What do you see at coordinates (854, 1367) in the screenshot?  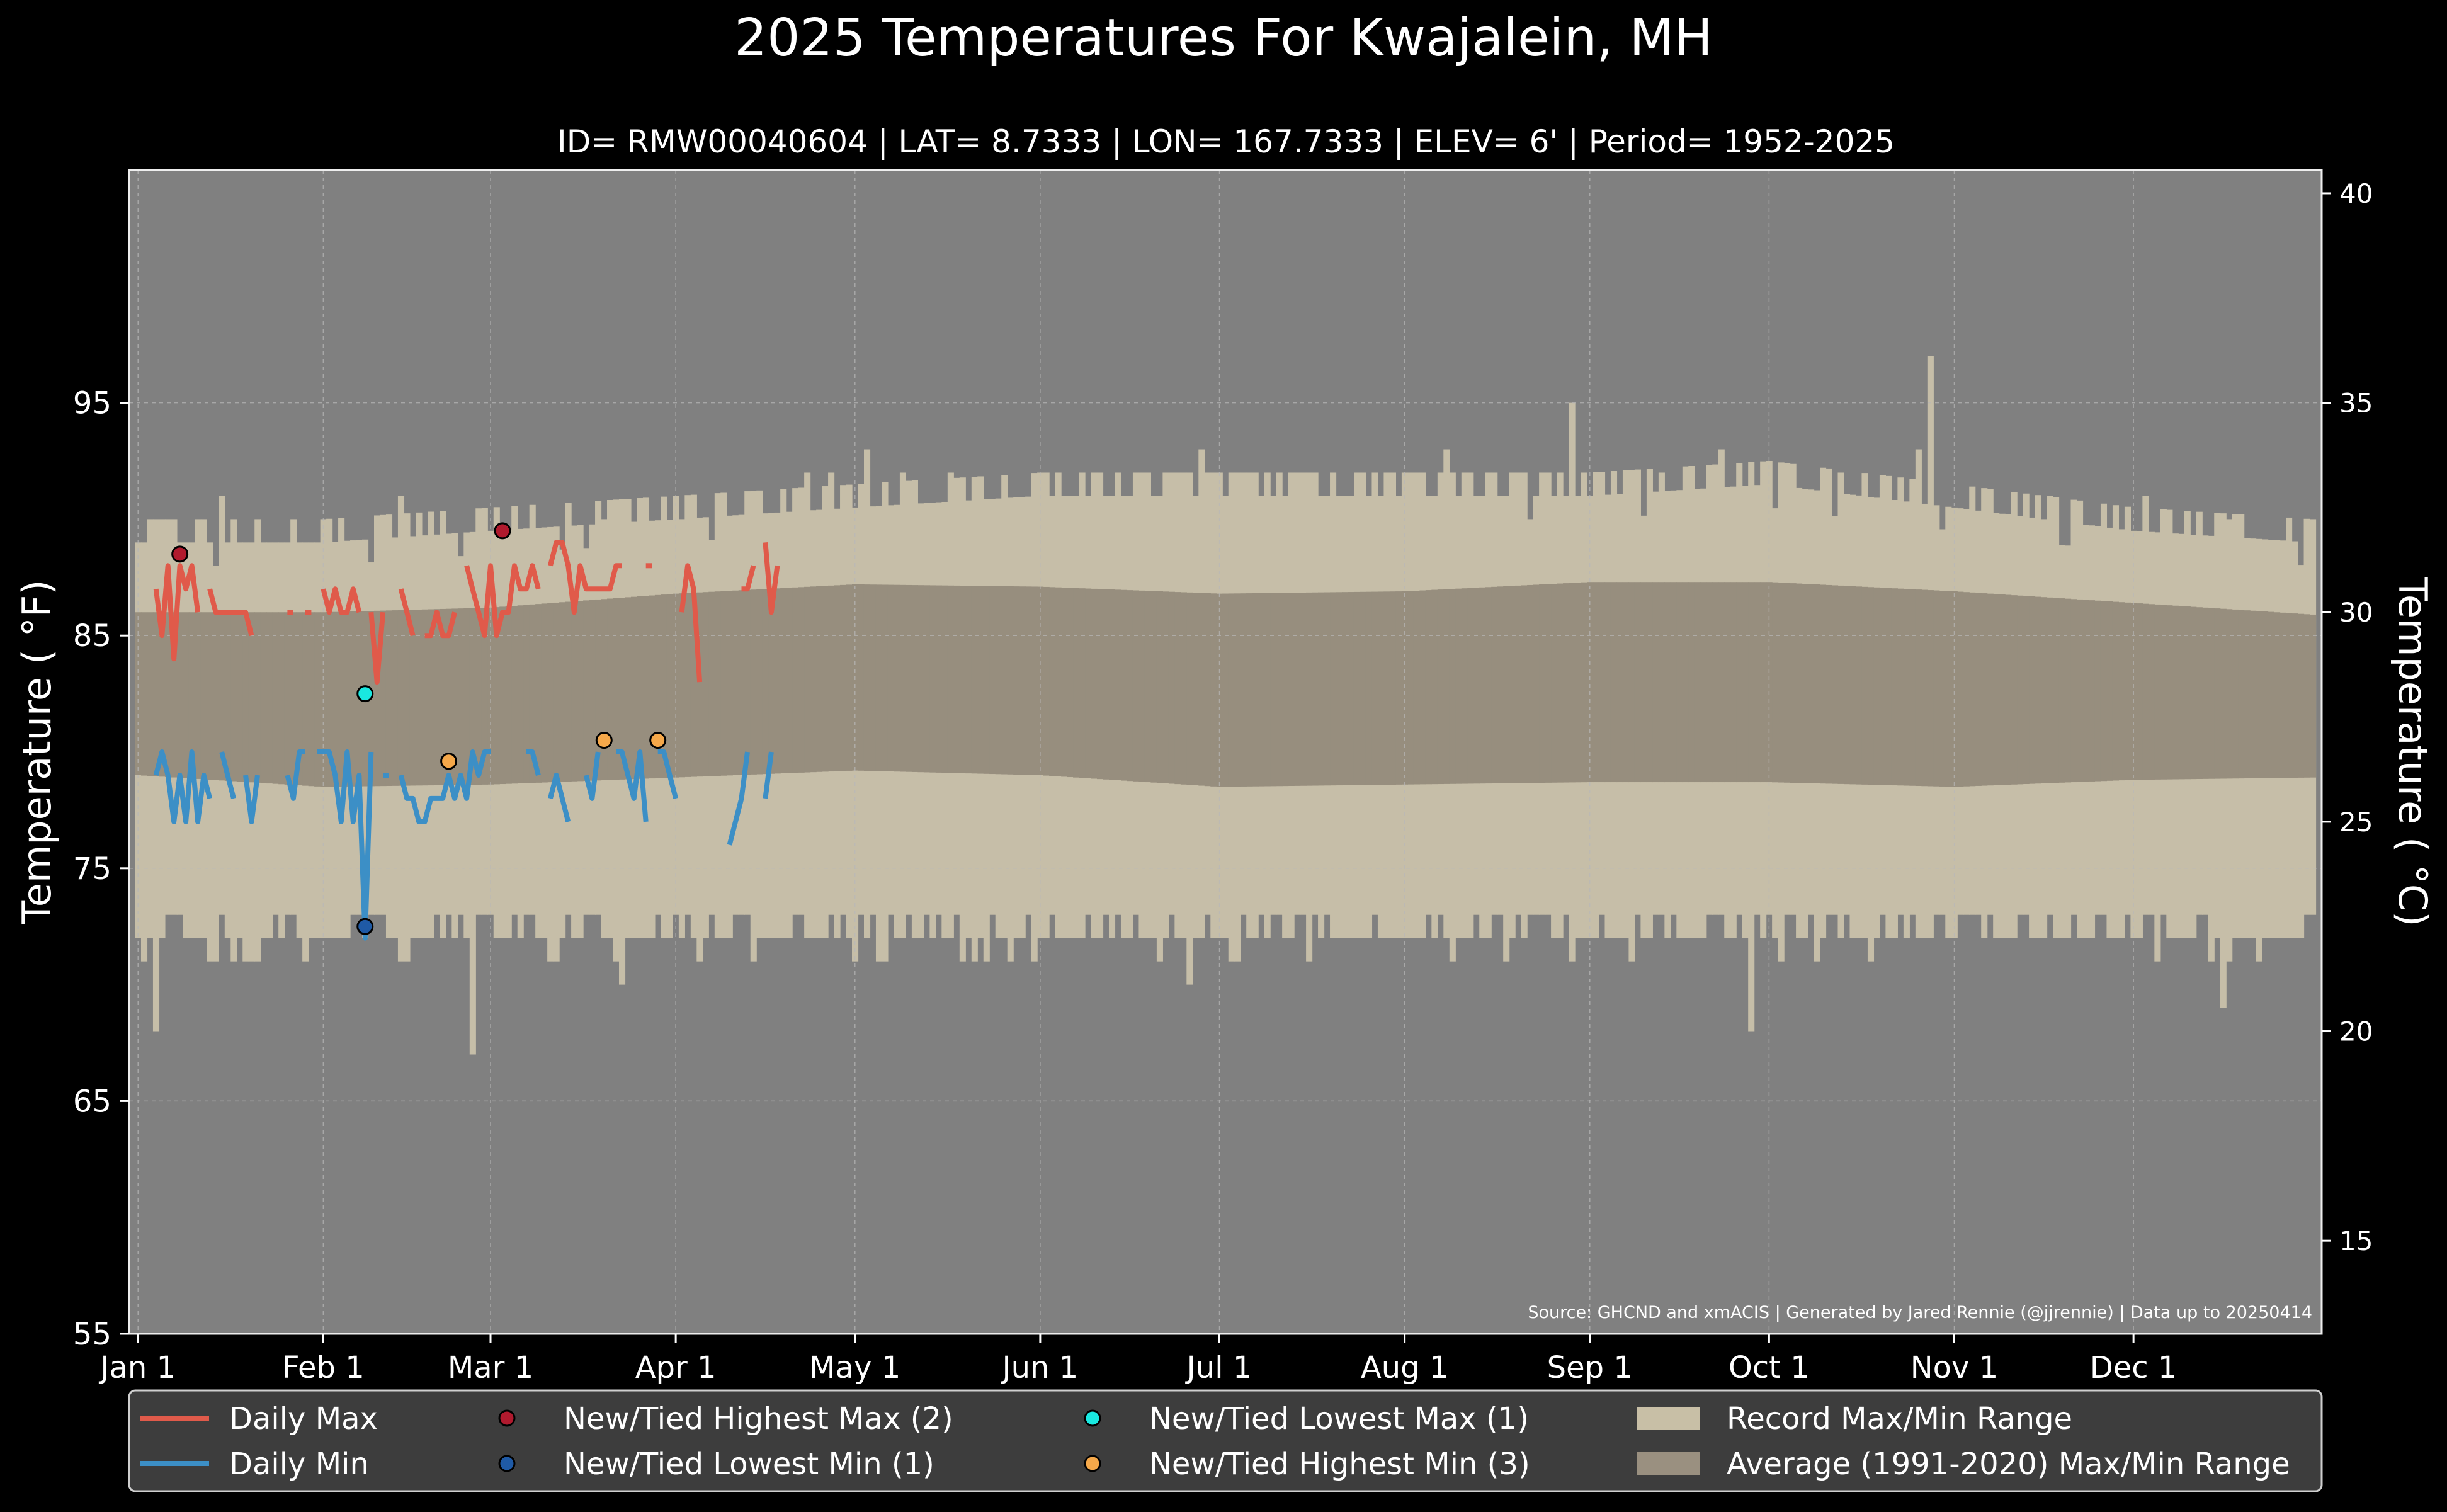 I see `x-tick-label: May 1` at bounding box center [854, 1367].